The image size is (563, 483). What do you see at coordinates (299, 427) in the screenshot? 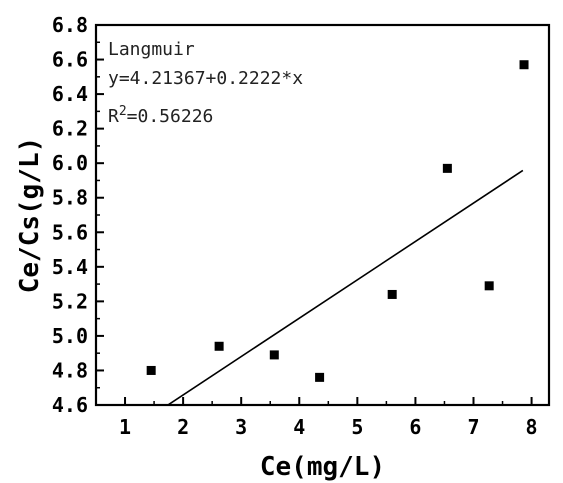
I see `x-tick-label: 4` at bounding box center [299, 427].